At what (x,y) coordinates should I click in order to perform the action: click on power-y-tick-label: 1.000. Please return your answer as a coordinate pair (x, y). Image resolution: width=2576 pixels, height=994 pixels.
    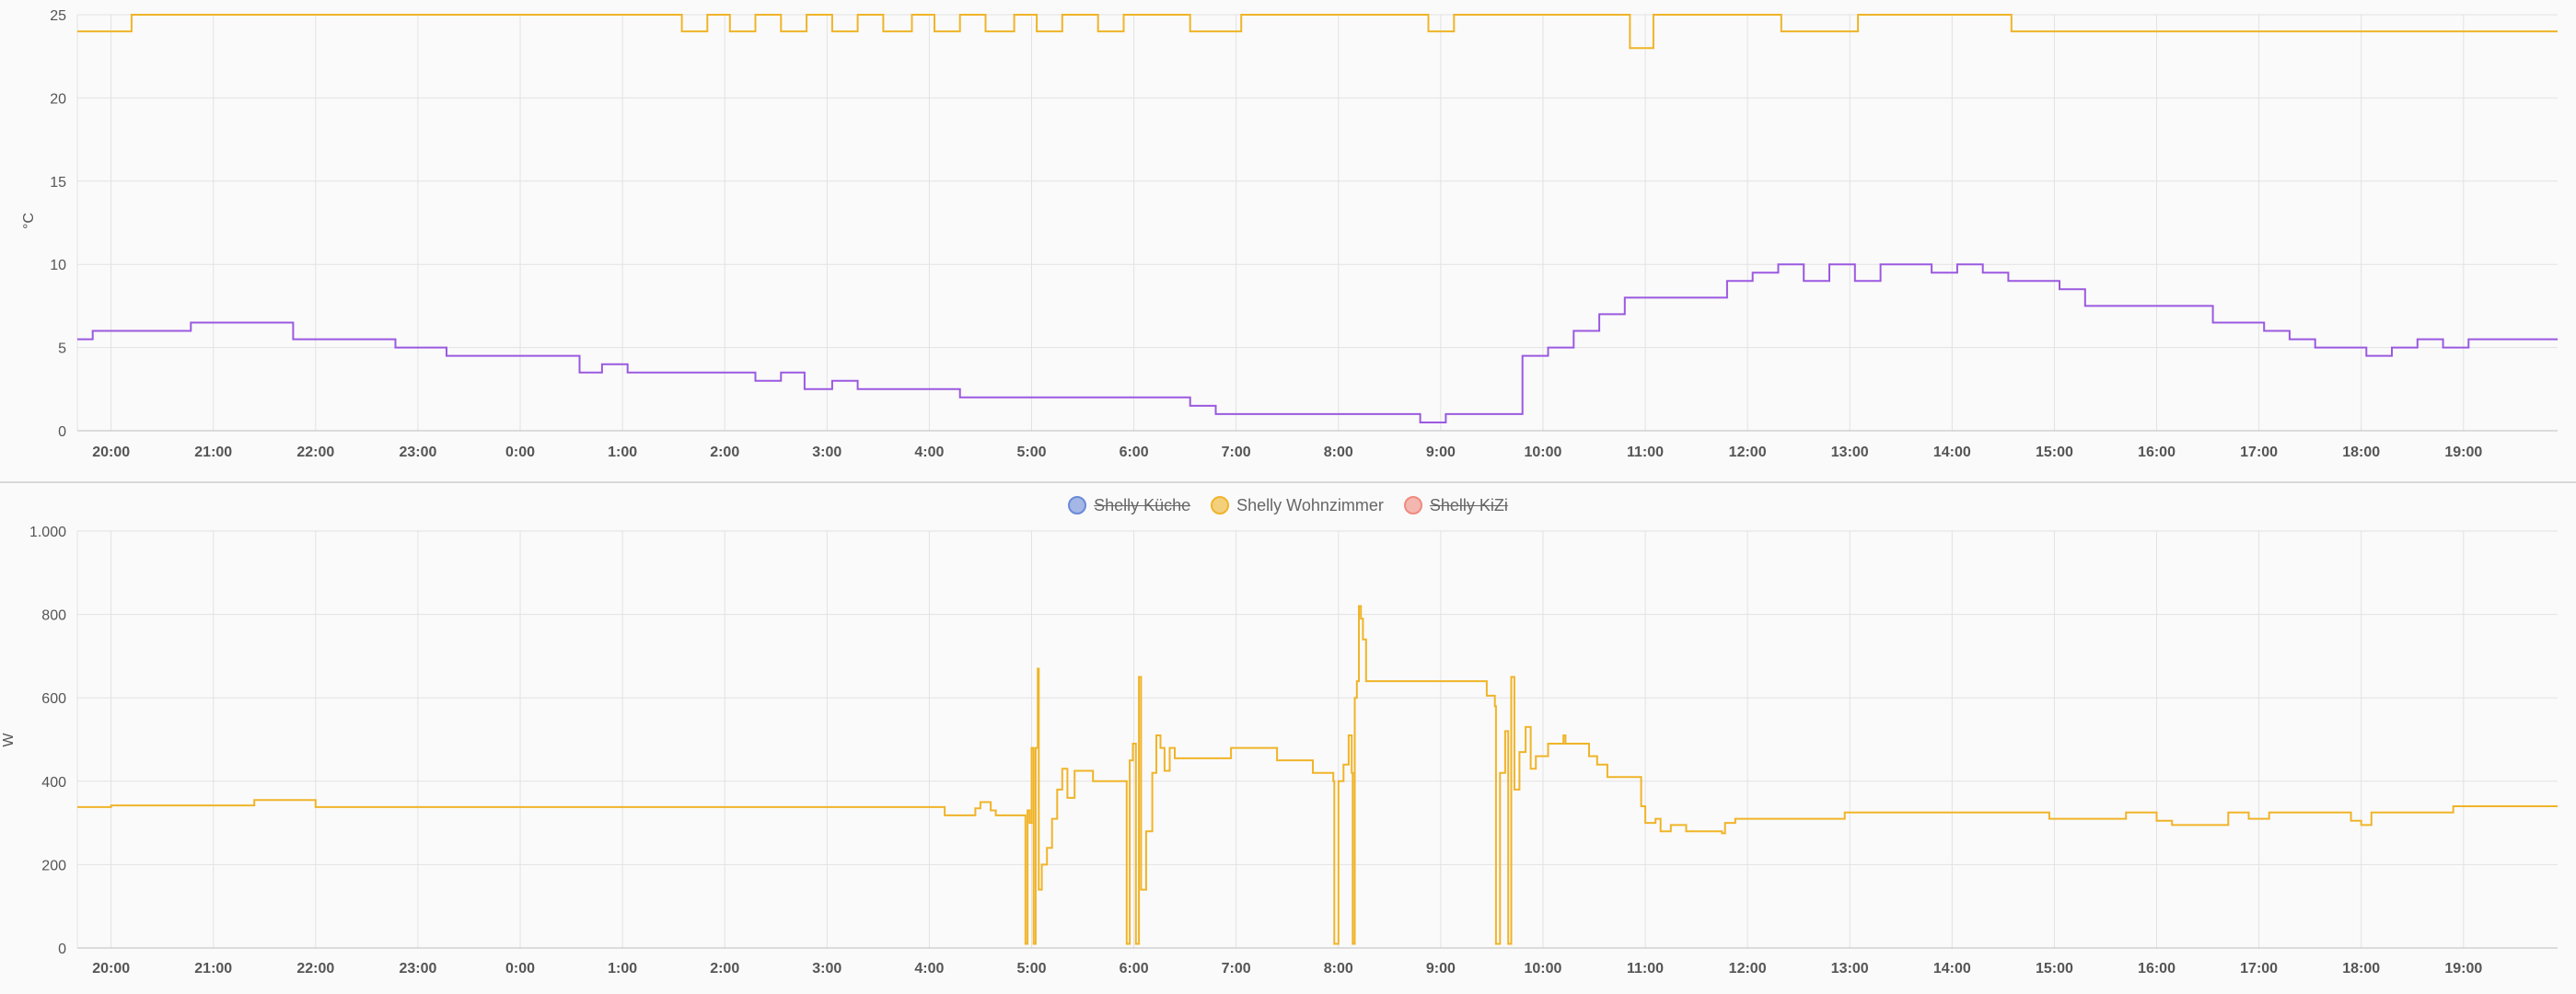
    Looking at the image, I should click on (47, 532).